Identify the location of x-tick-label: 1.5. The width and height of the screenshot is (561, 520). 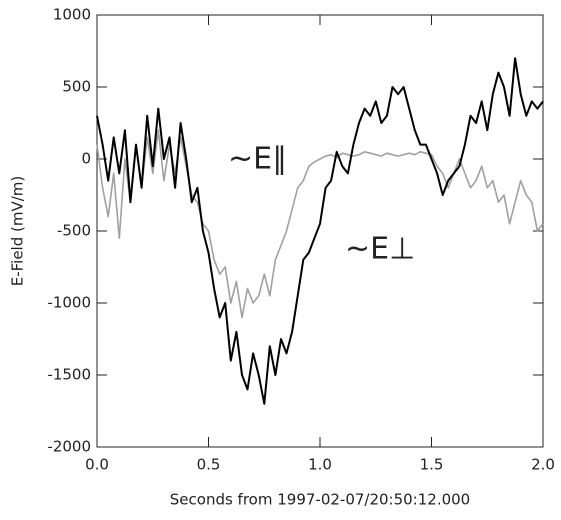
(432, 465).